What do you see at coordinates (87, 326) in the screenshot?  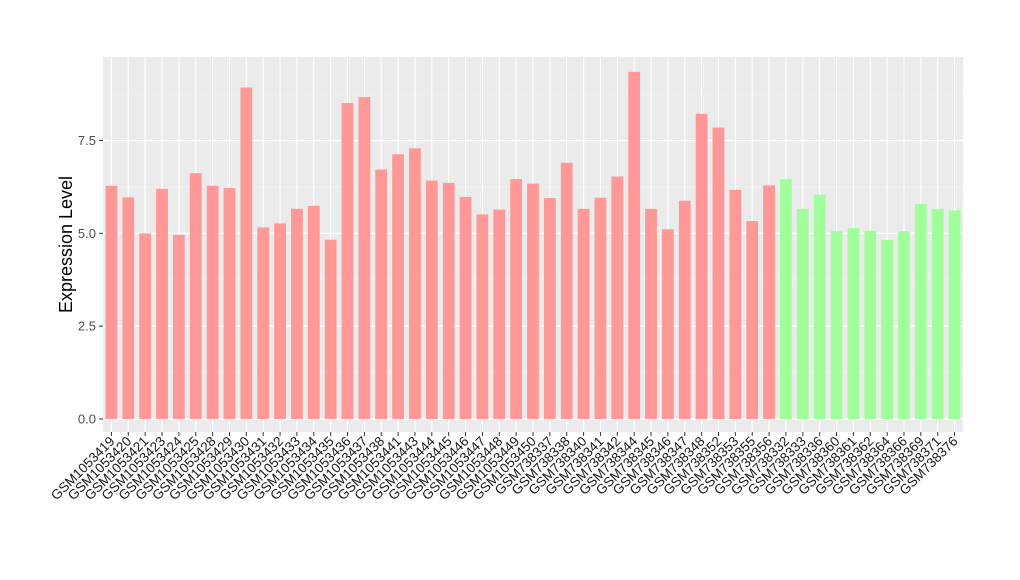 I see `y-tick-label: 2.5` at bounding box center [87, 326].